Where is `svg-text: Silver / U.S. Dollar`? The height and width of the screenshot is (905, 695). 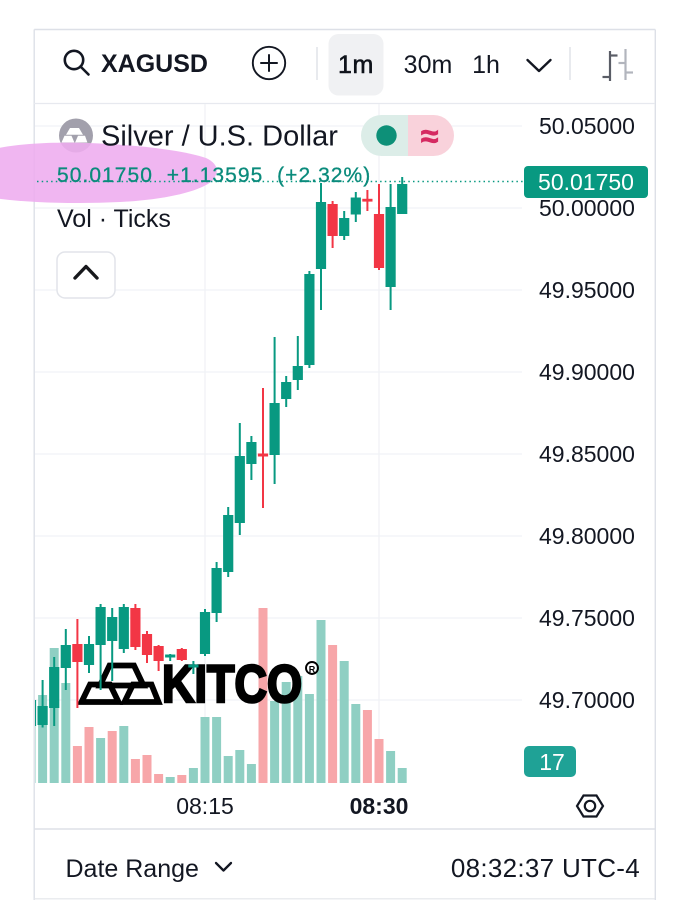
svg-text: Silver / U.S. Dollar is located at coordinates (219, 137).